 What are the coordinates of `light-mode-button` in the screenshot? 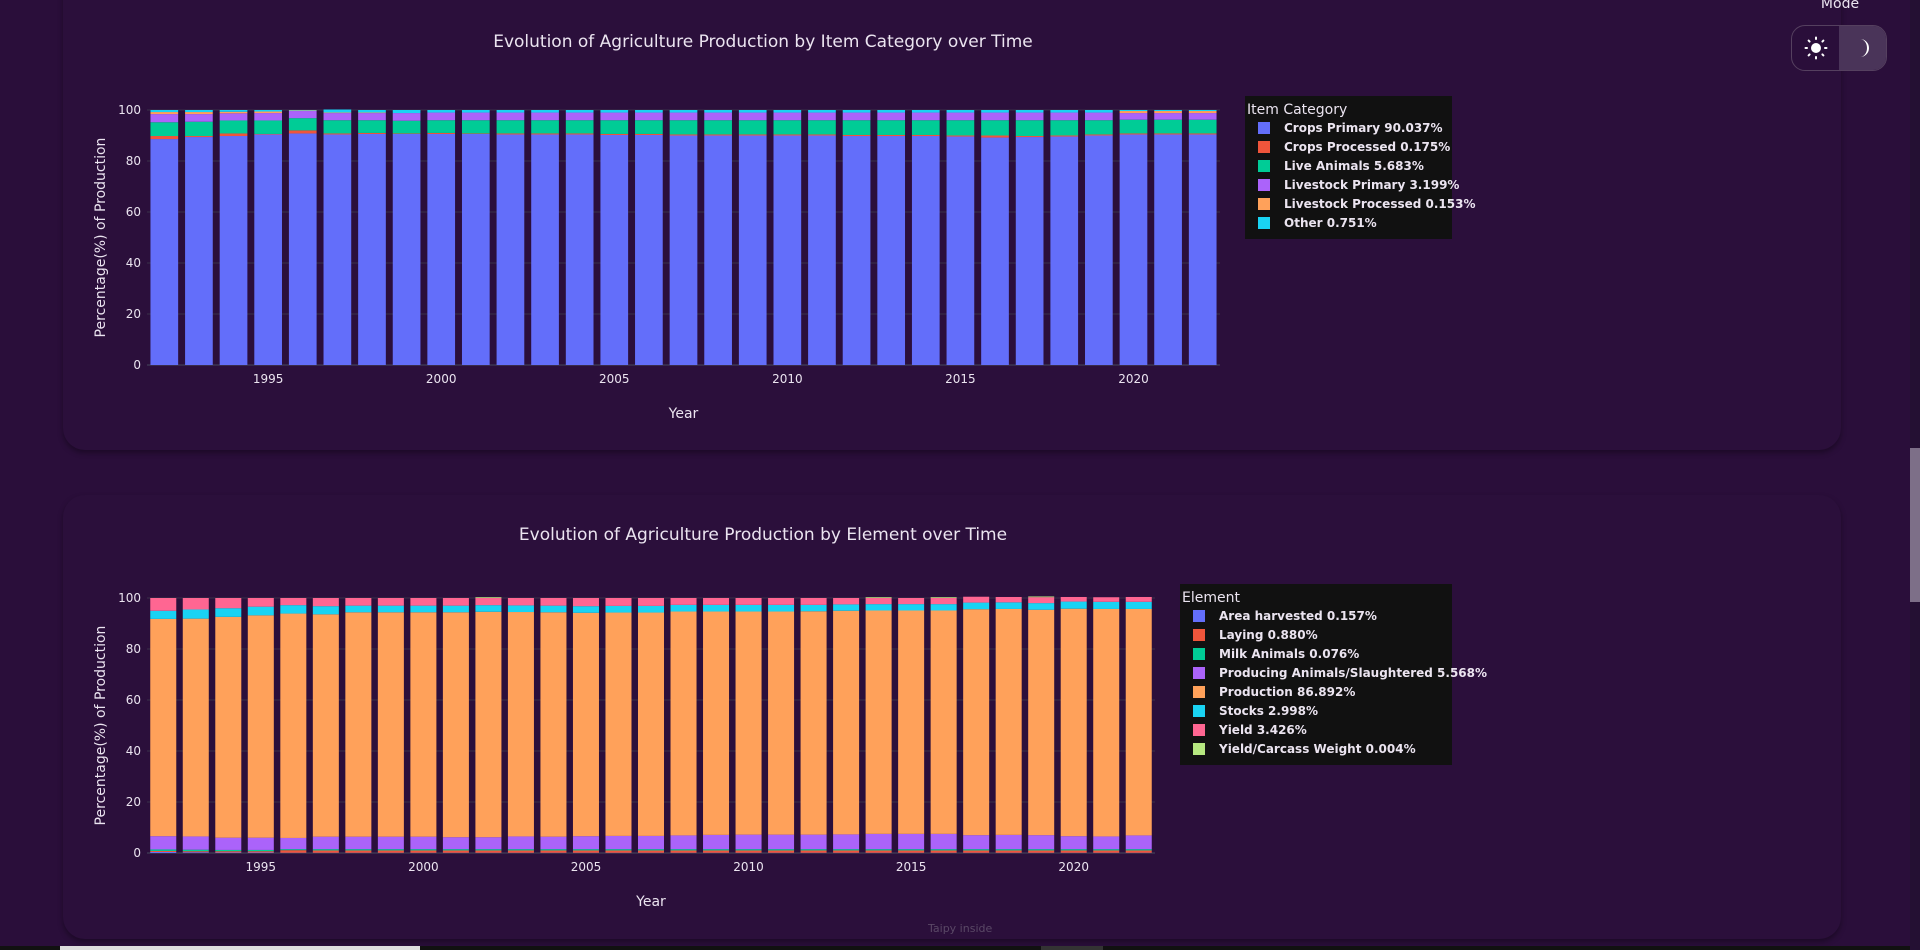 It's located at (1815, 48).